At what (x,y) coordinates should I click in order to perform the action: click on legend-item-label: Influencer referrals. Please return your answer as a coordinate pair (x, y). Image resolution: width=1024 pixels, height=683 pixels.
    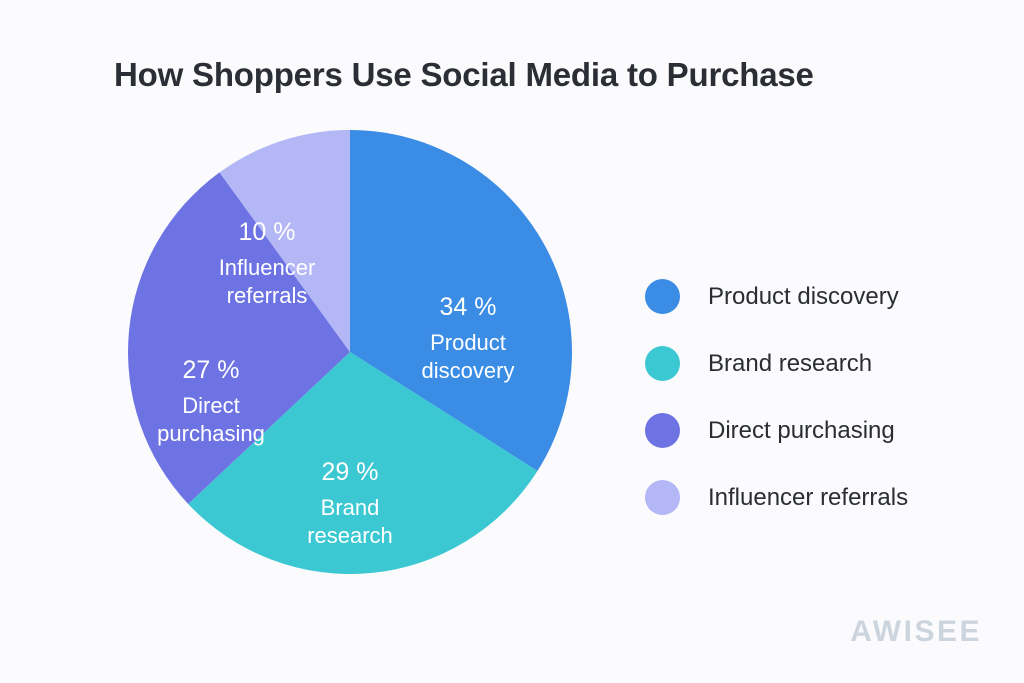
    Looking at the image, I should click on (808, 497).